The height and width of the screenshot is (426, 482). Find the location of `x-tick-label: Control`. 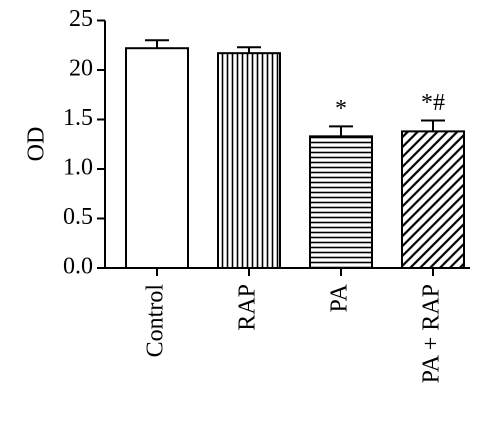

x-tick-label: Control is located at coordinates (156, 321).